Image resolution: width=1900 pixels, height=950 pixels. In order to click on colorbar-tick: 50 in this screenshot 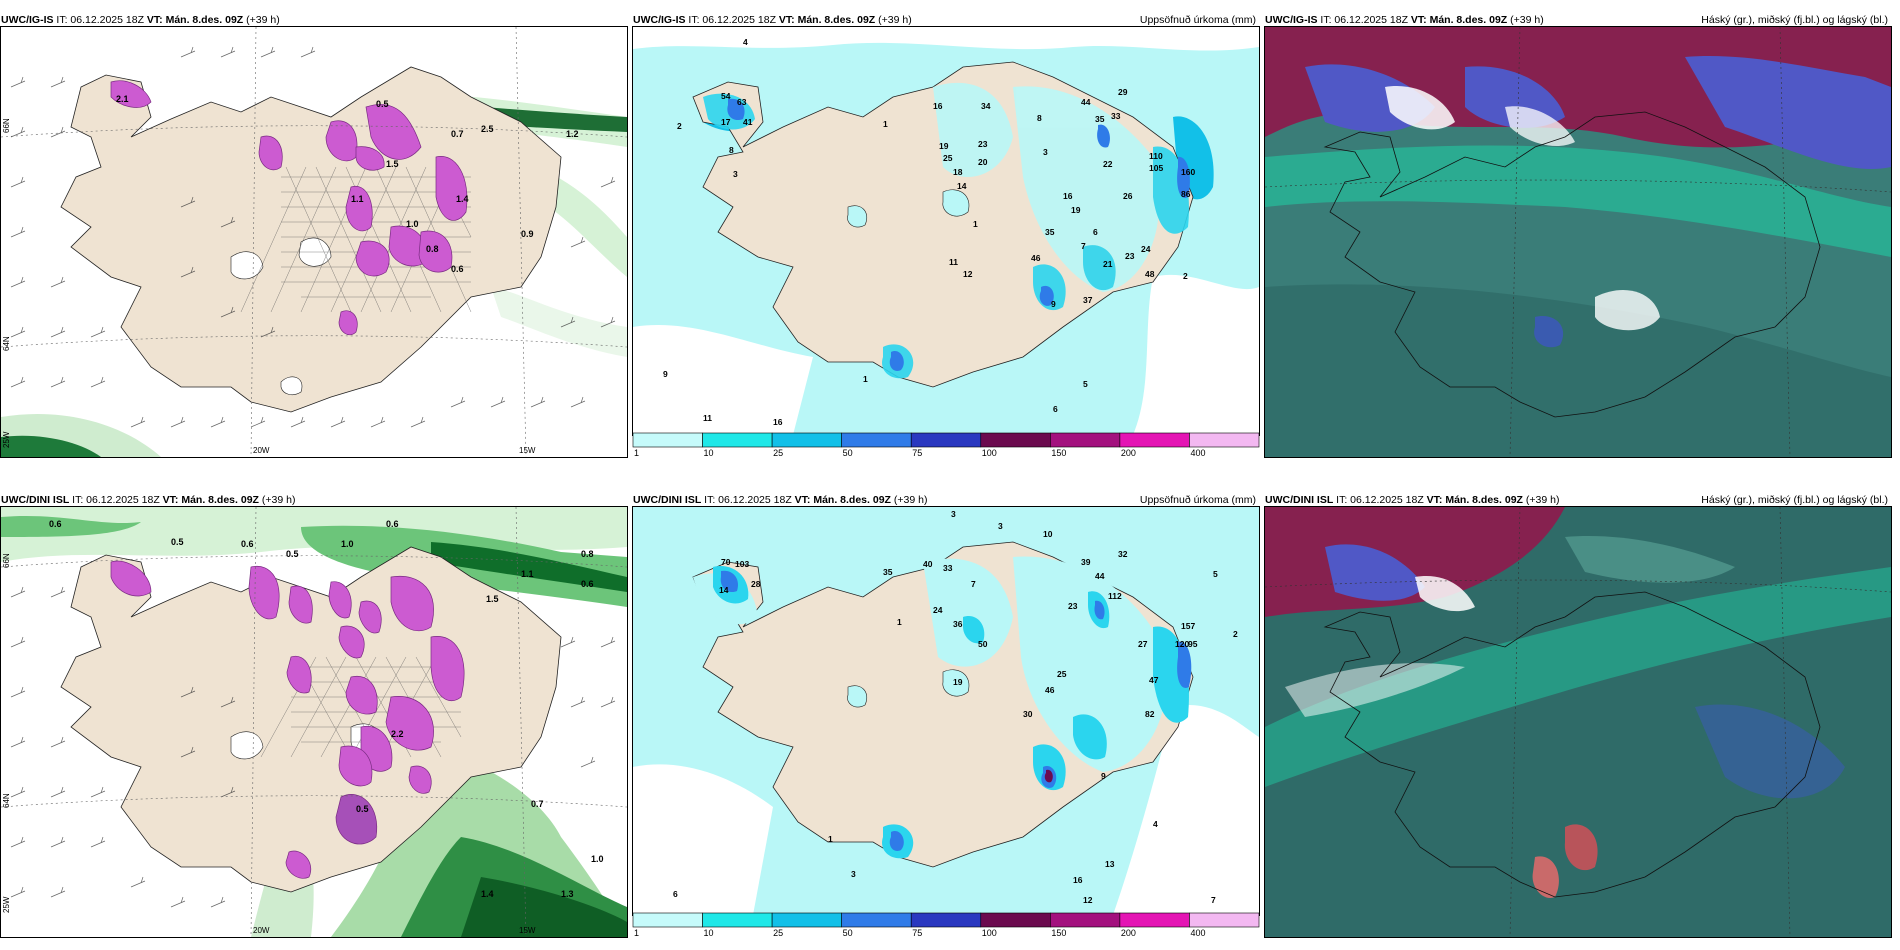, I will do `click(848, 453)`.